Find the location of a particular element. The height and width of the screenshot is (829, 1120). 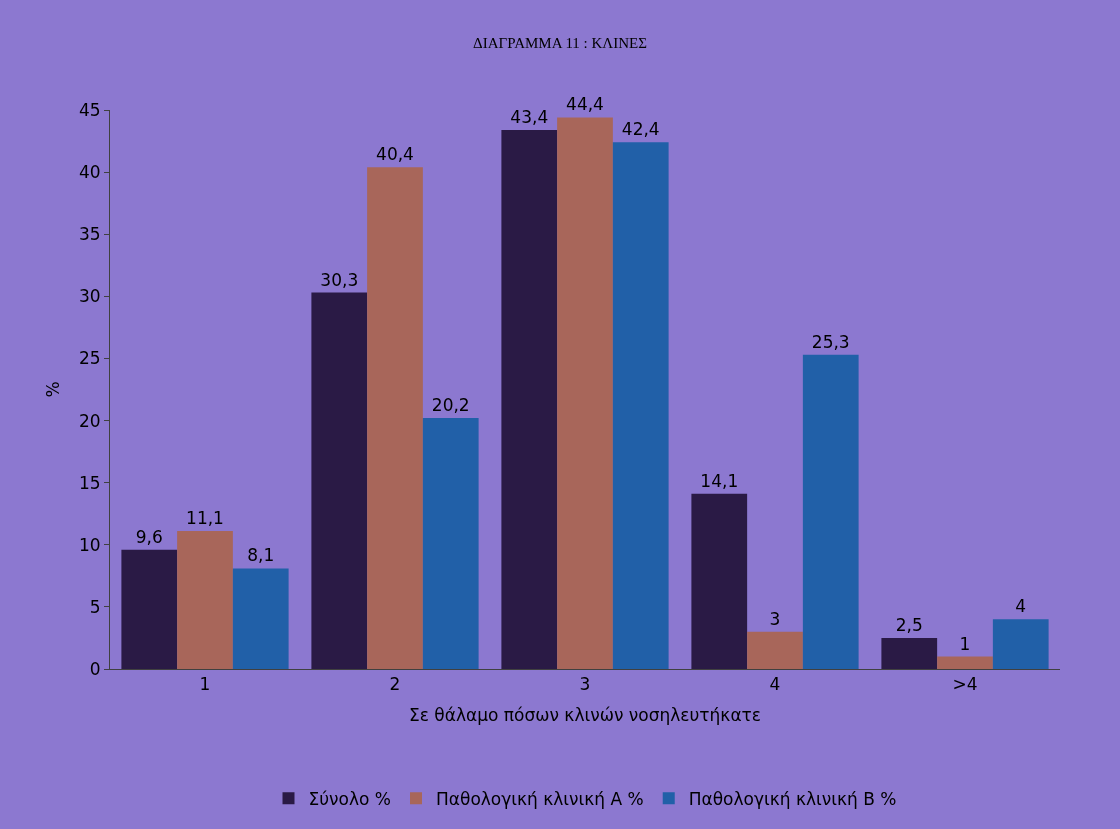

y-tick-label: 10 is located at coordinates (89, 544).